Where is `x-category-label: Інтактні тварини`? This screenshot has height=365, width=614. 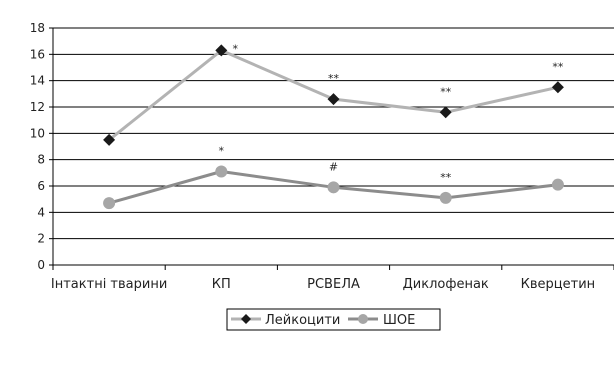
x-category-label: Інтактні тварини is located at coordinates (109, 284).